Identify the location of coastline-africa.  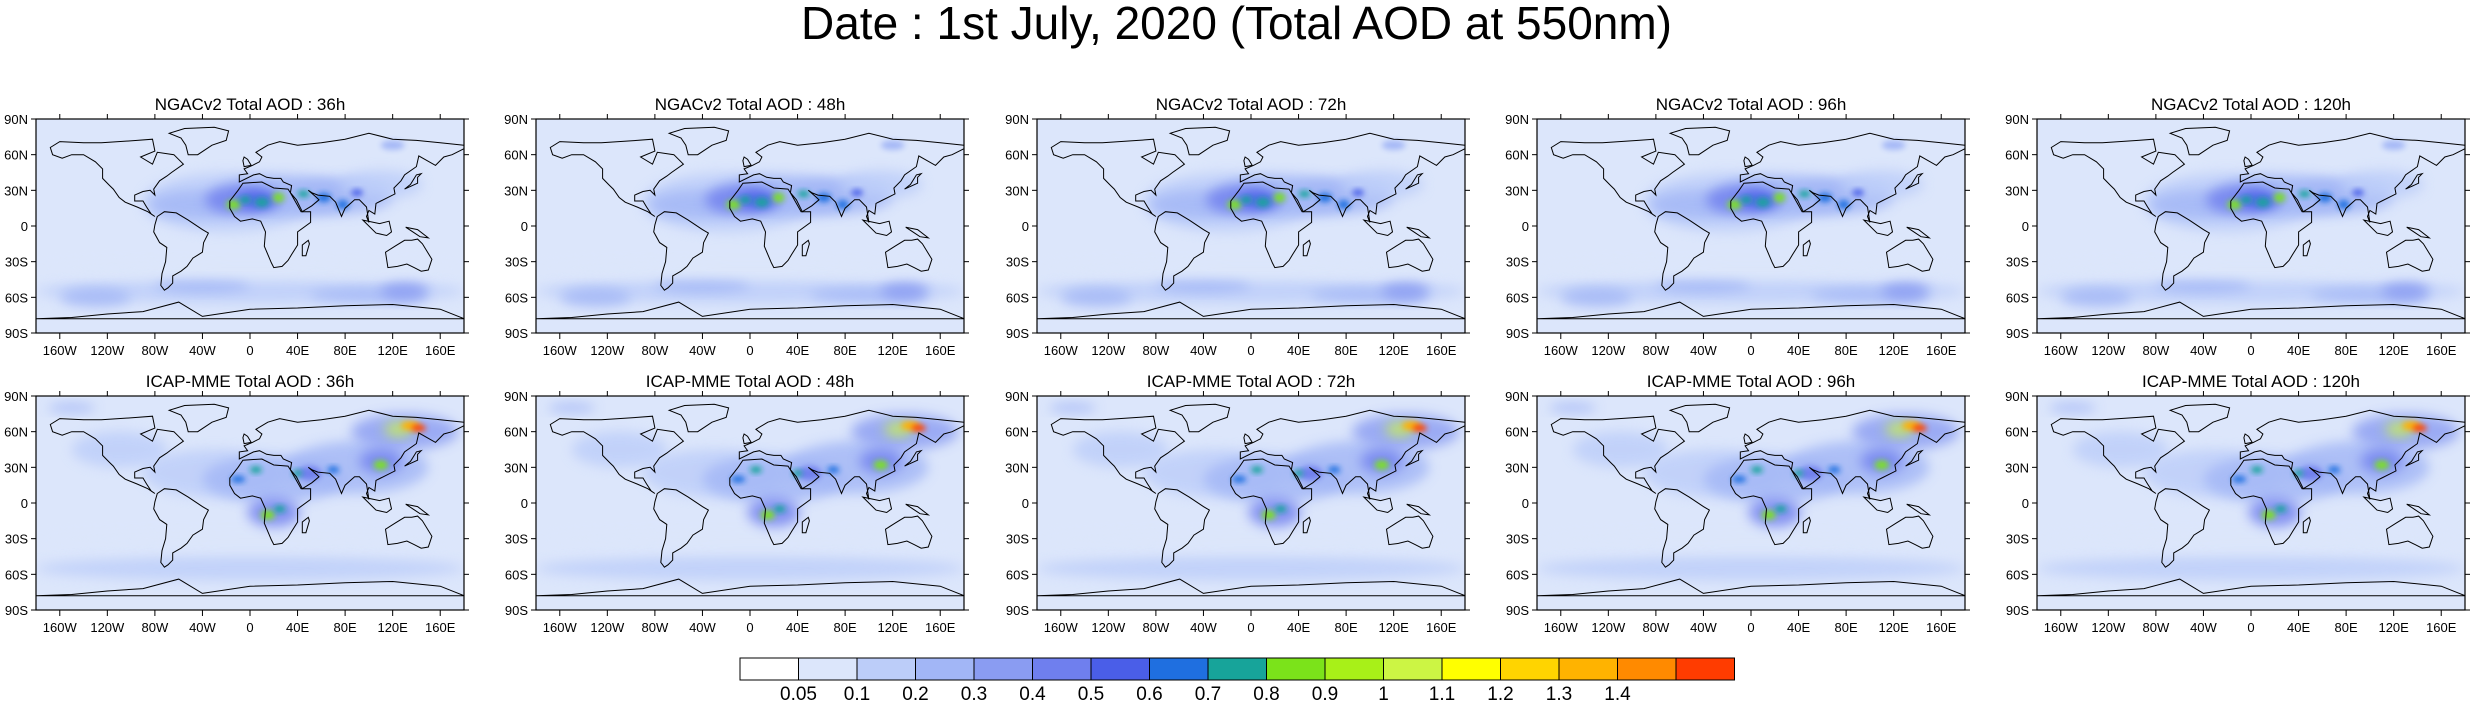
(770, 225).